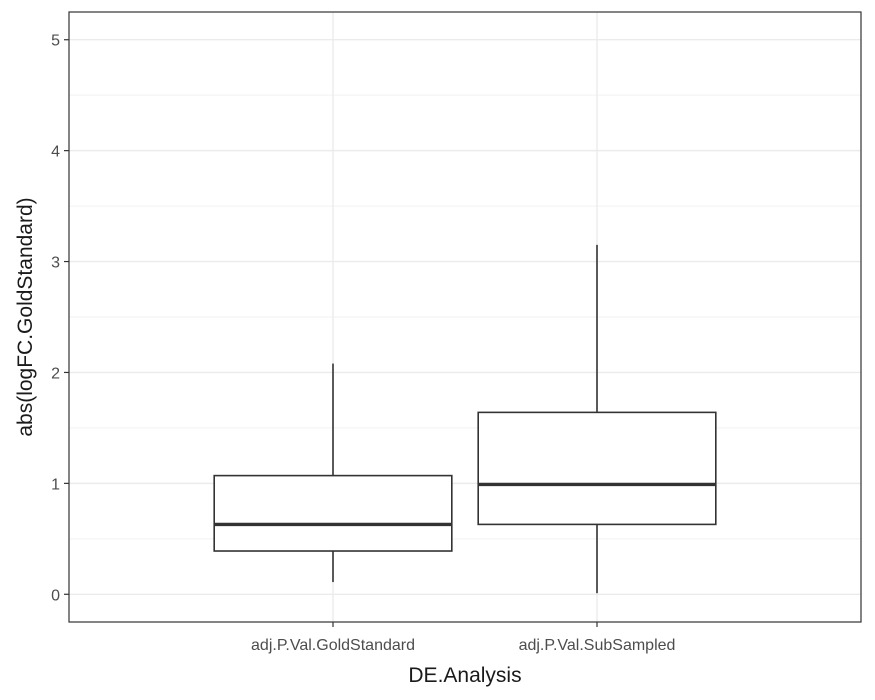 The width and height of the screenshot is (875, 700). What do you see at coordinates (25, 316) in the screenshot?
I see `y-axis-title: abs(logFC.GoldStandard)` at bounding box center [25, 316].